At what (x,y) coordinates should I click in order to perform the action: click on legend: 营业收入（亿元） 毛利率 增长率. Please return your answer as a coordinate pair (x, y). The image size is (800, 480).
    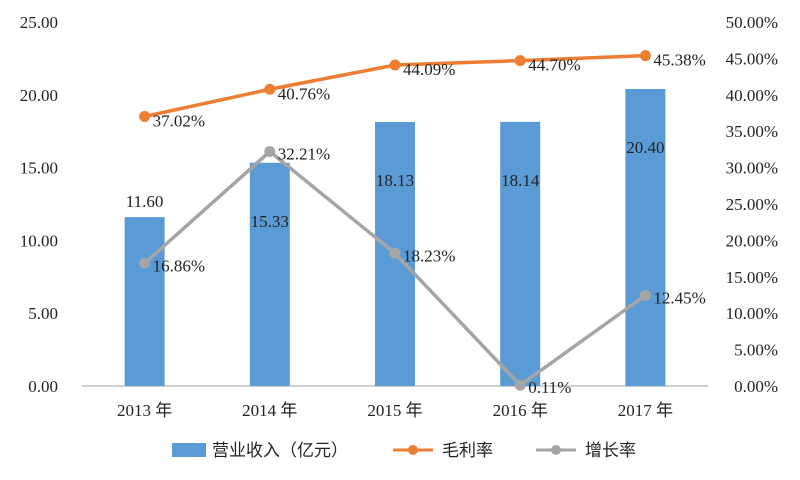
    Looking at the image, I should click on (404, 451).